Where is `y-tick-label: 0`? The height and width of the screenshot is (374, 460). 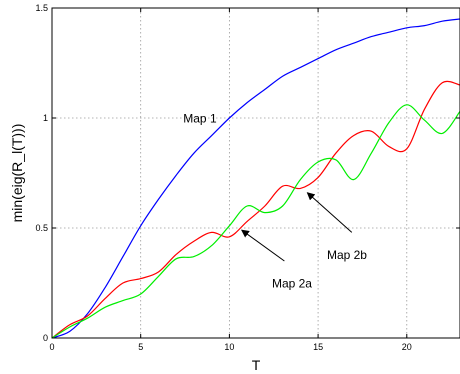 y-tick-label: 0 is located at coordinates (45, 338).